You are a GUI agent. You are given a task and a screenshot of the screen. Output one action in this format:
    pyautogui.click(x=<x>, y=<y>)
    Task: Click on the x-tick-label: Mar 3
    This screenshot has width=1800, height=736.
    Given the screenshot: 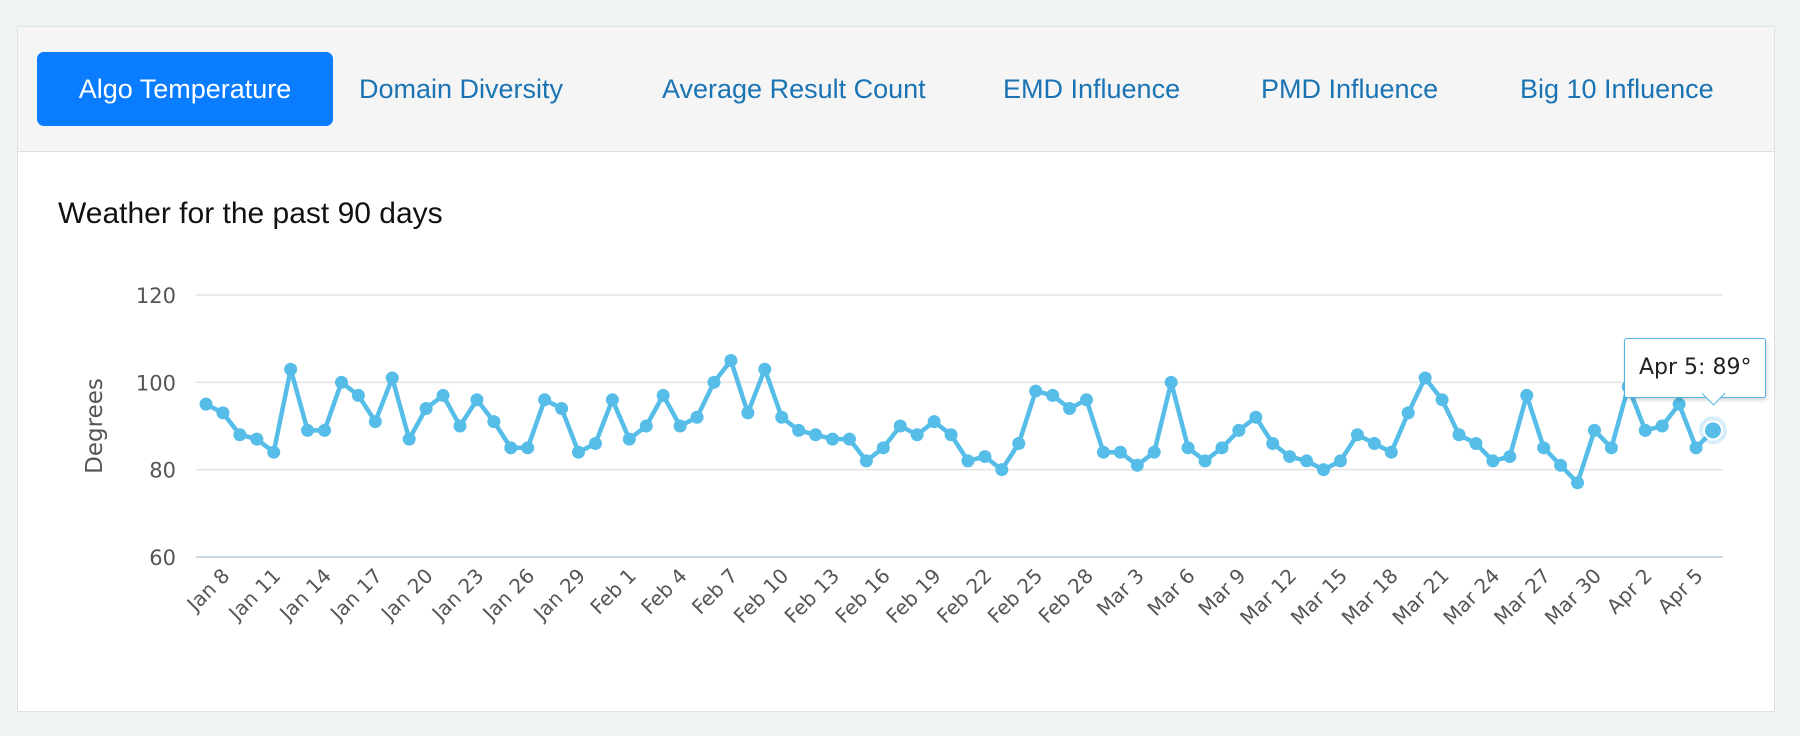 What is the action you would take?
    pyautogui.click(x=1120, y=592)
    